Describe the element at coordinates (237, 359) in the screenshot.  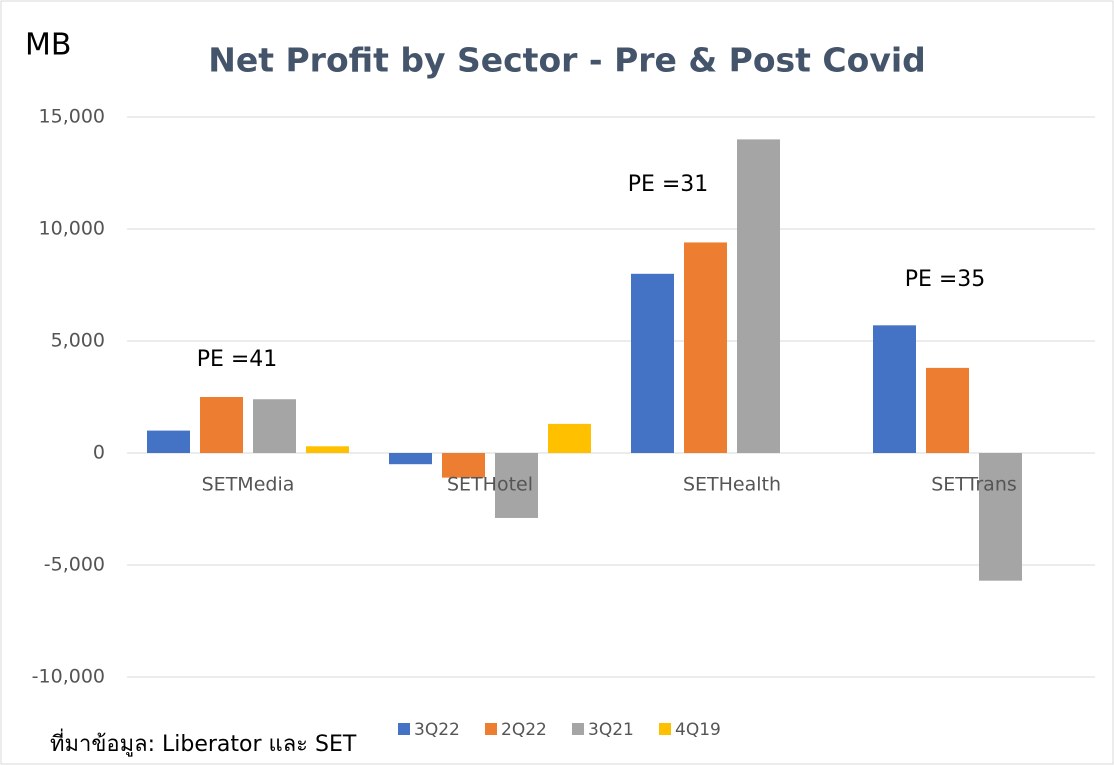
I see `annotation: PE =41` at that location.